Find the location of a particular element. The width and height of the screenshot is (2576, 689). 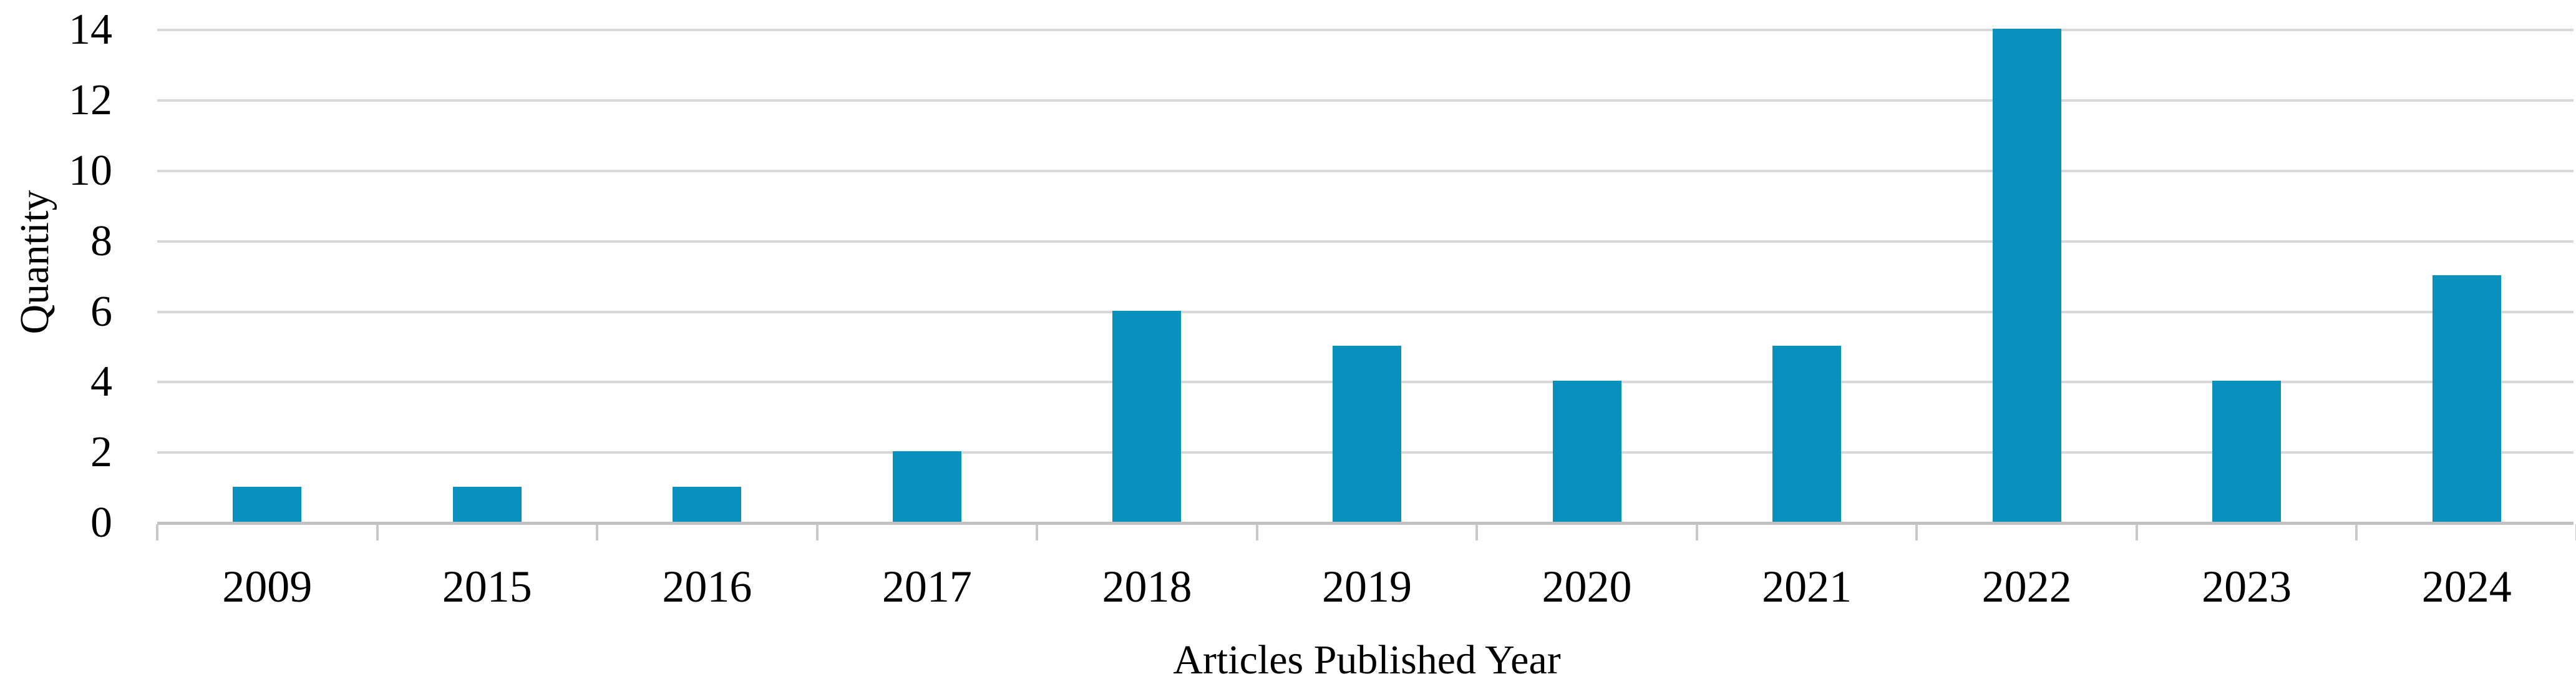

x-tick-label-2018: 2018 is located at coordinates (1147, 587).